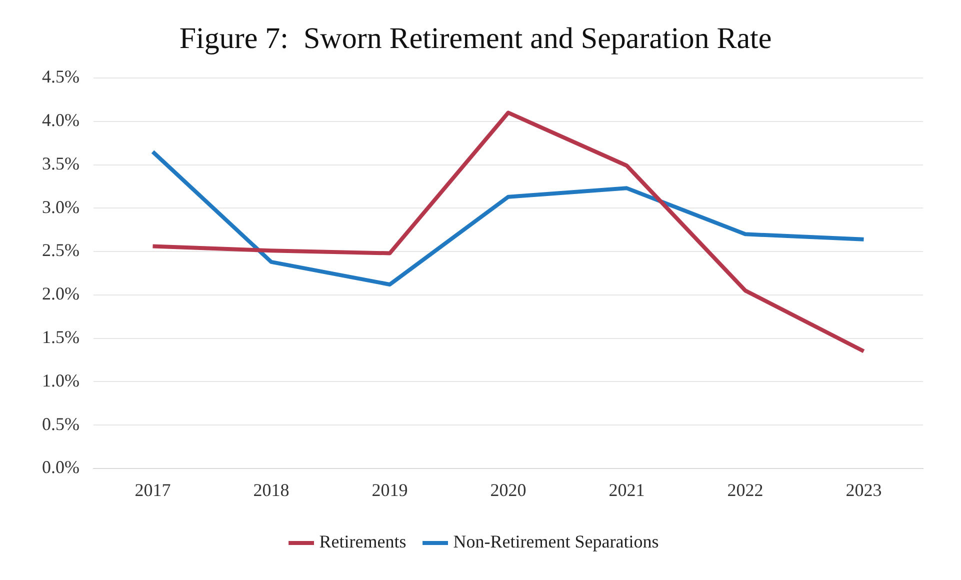  I want to click on x-tick-label: 2023, so click(864, 490).